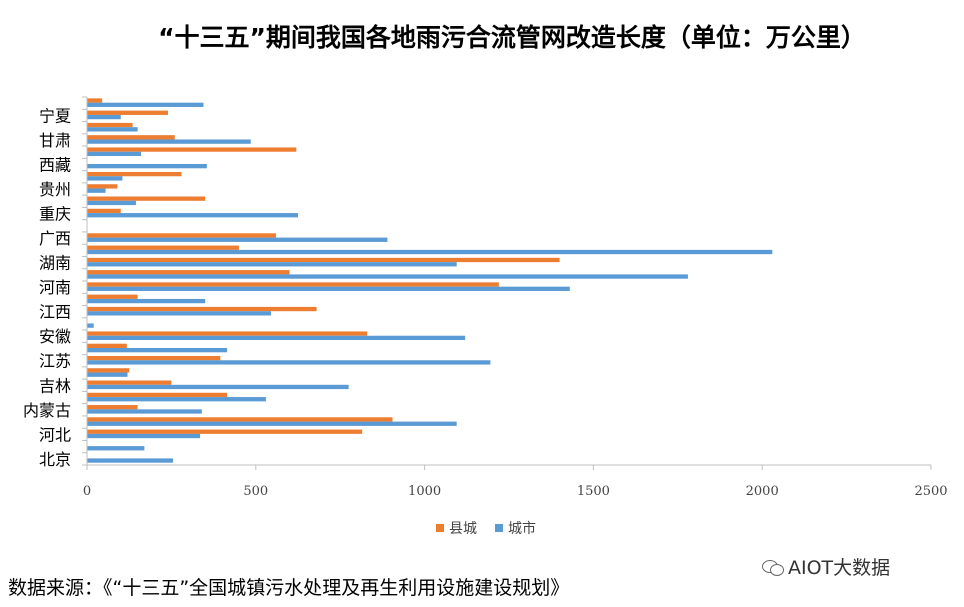 Image resolution: width=964 pixels, height=607 pixels. Describe the element at coordinates (463, 529) in the screenshot. I see `legend-label-county: 县城` at that location.